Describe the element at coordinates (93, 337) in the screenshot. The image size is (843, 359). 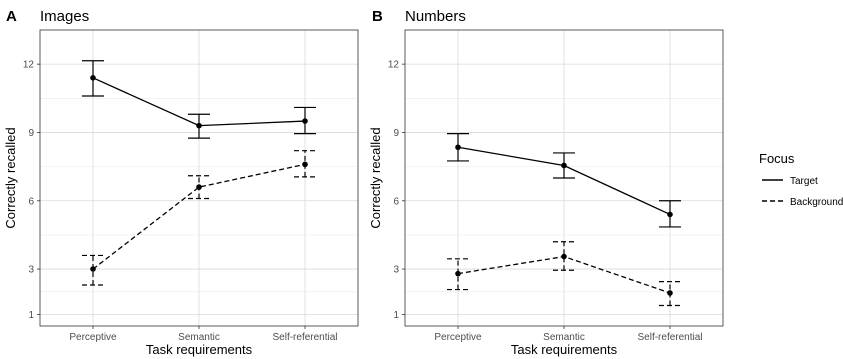
I see `x-tick-label-images: Perceptive` at that location.